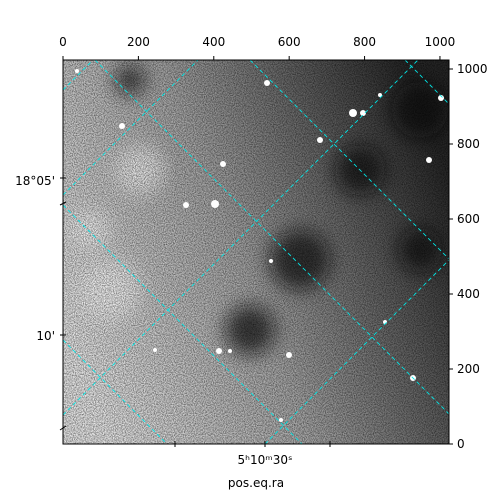 The width and height of the screenshot is (500, 504). Describe the element at coordinates (461, 444) in the screenshot. I see `y2-tick-label: 0` at that location.